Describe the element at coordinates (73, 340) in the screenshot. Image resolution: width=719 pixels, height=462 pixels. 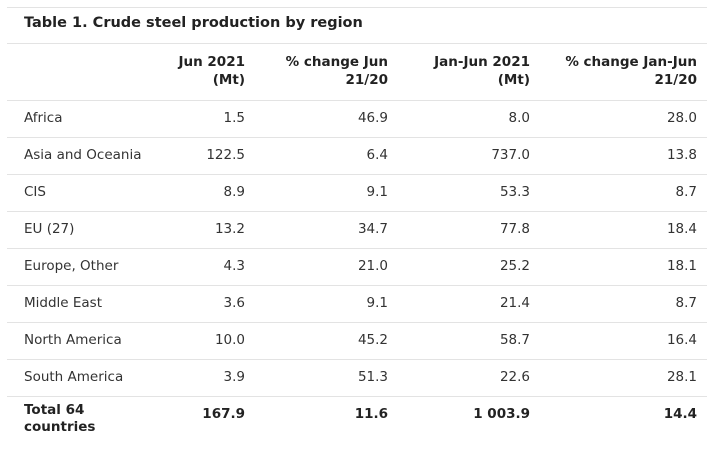
I see `row-label: North America` at that location.